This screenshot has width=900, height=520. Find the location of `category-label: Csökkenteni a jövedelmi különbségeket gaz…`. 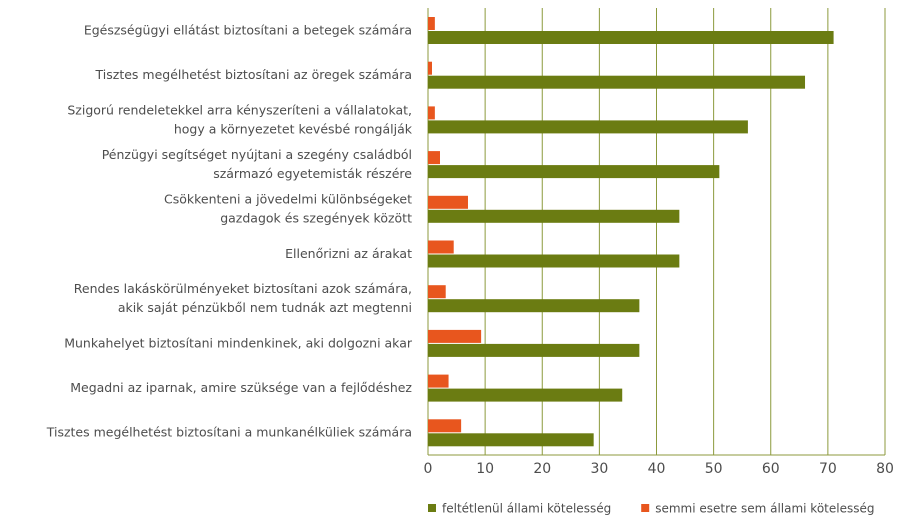

category-label: Csökkenteni a jövedelmi különbségeket gaz… is located at coordinates (288, 208).